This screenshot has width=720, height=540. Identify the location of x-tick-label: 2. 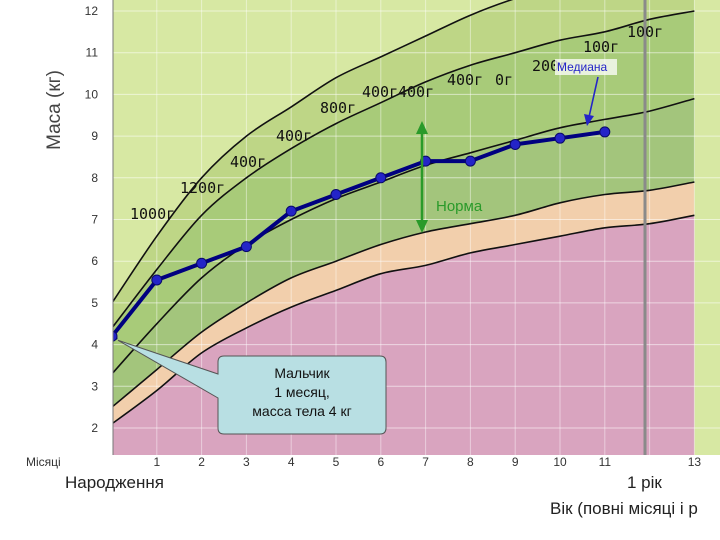
(201, 462).